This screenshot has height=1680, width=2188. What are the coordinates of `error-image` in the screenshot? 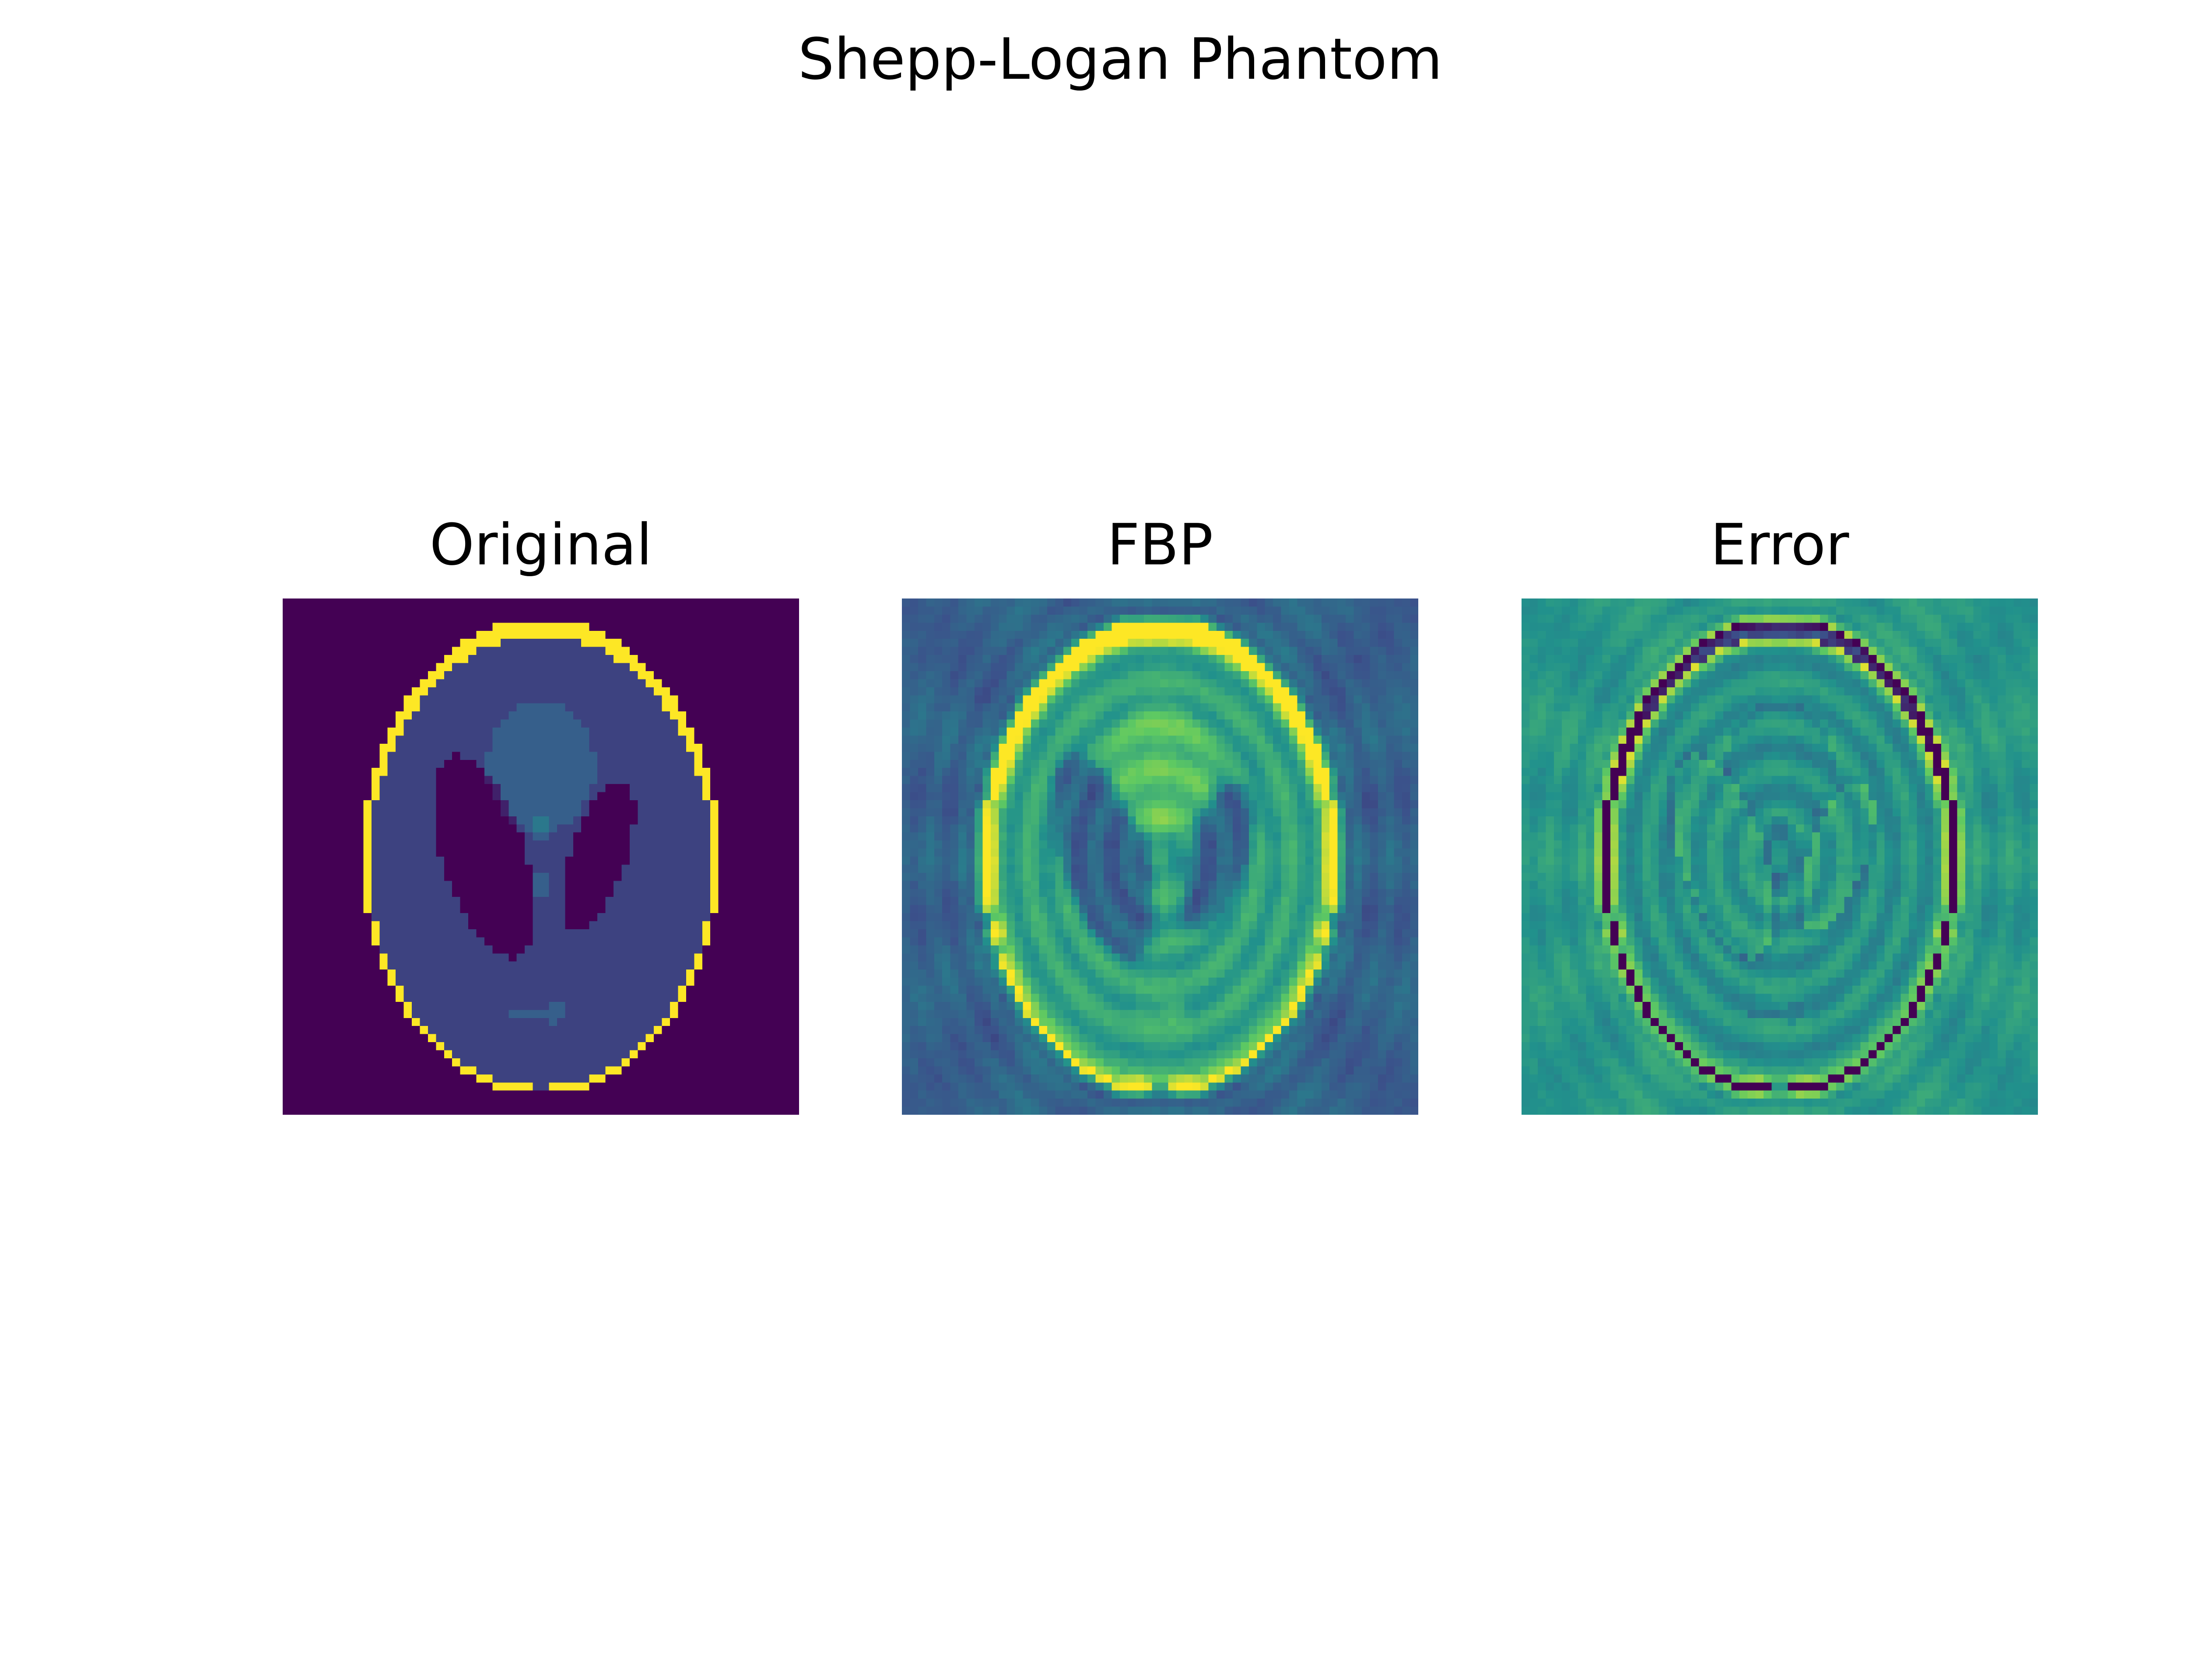 It's located at (1780, 856).